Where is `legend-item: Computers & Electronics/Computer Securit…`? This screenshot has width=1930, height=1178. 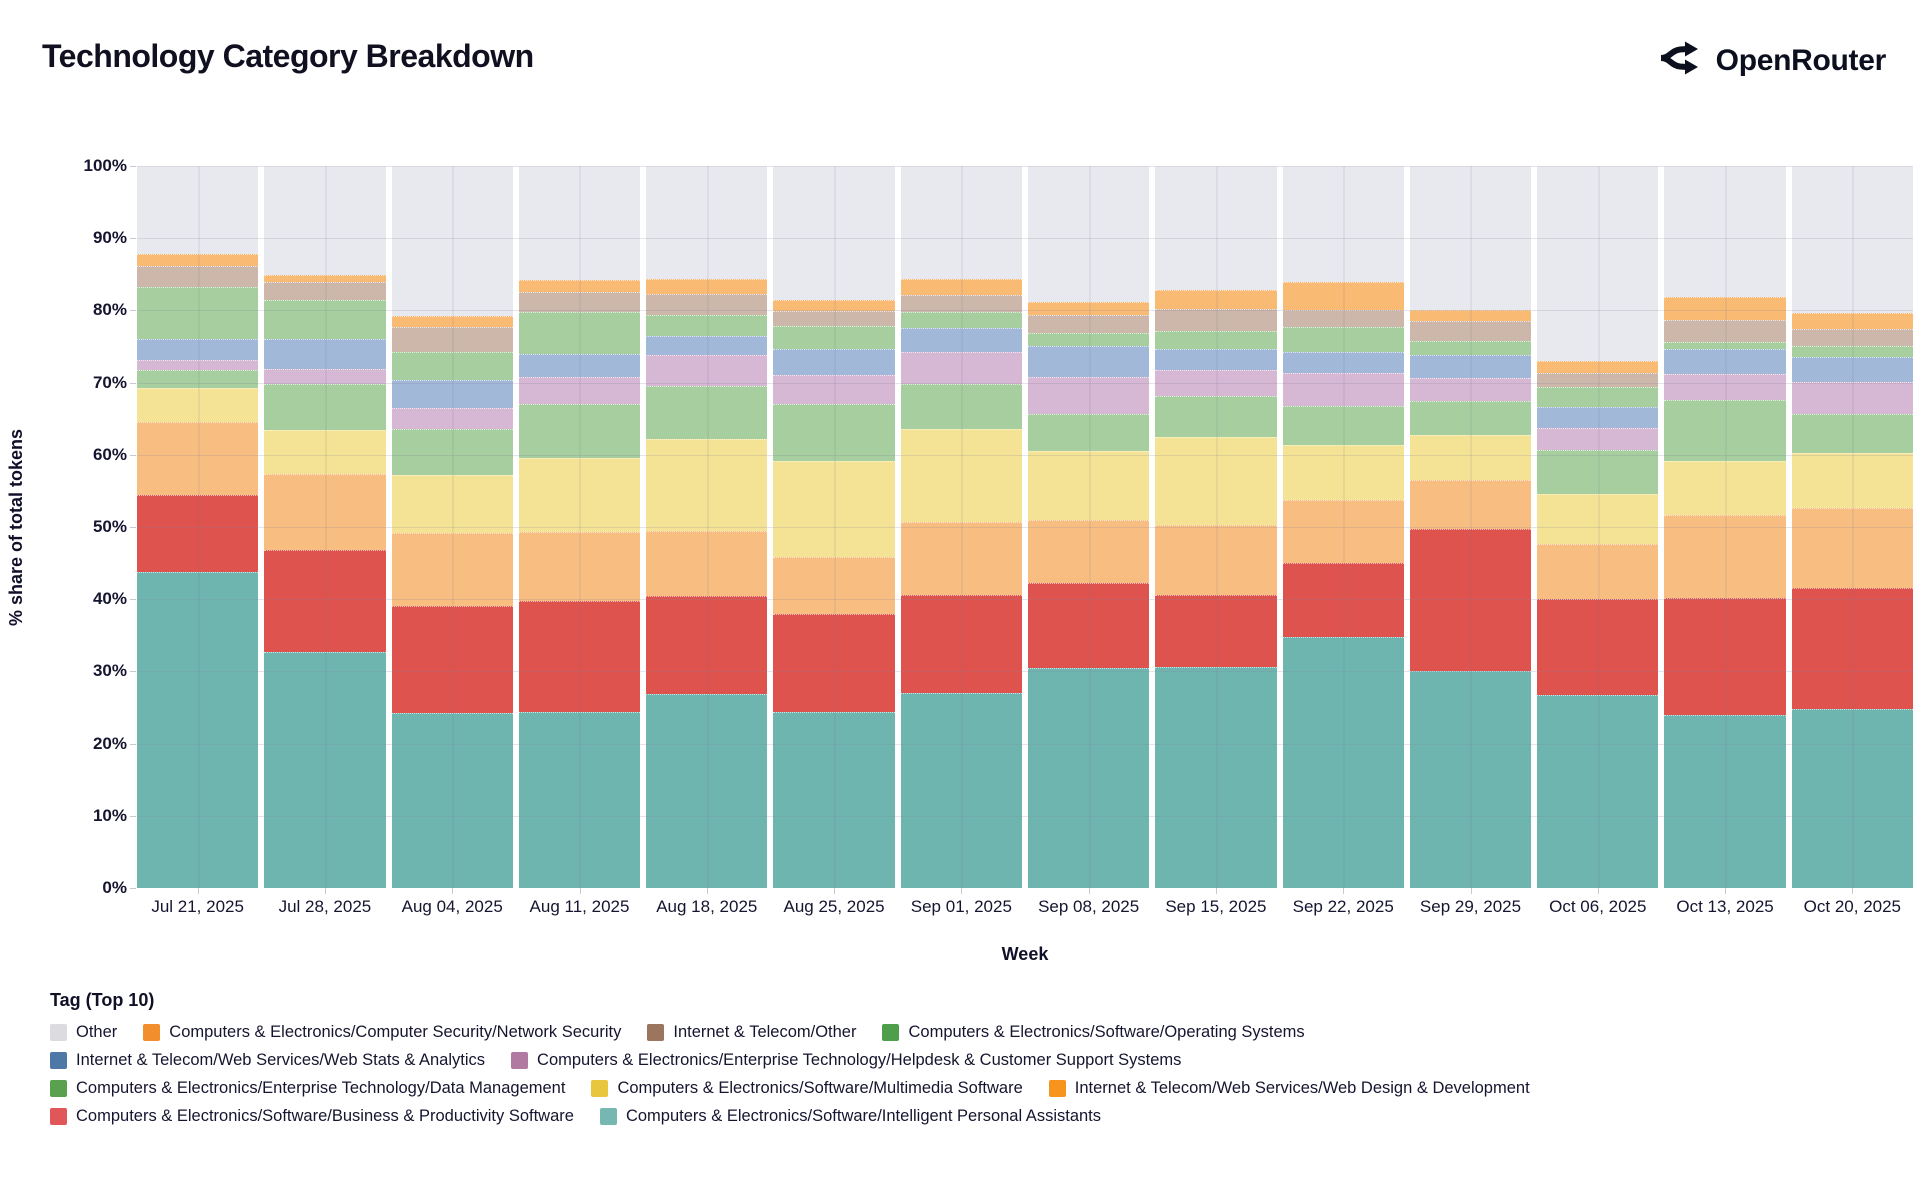 legend-item: Computers & Electronics/Computer Securit… is located at coordinates (382, 1032).